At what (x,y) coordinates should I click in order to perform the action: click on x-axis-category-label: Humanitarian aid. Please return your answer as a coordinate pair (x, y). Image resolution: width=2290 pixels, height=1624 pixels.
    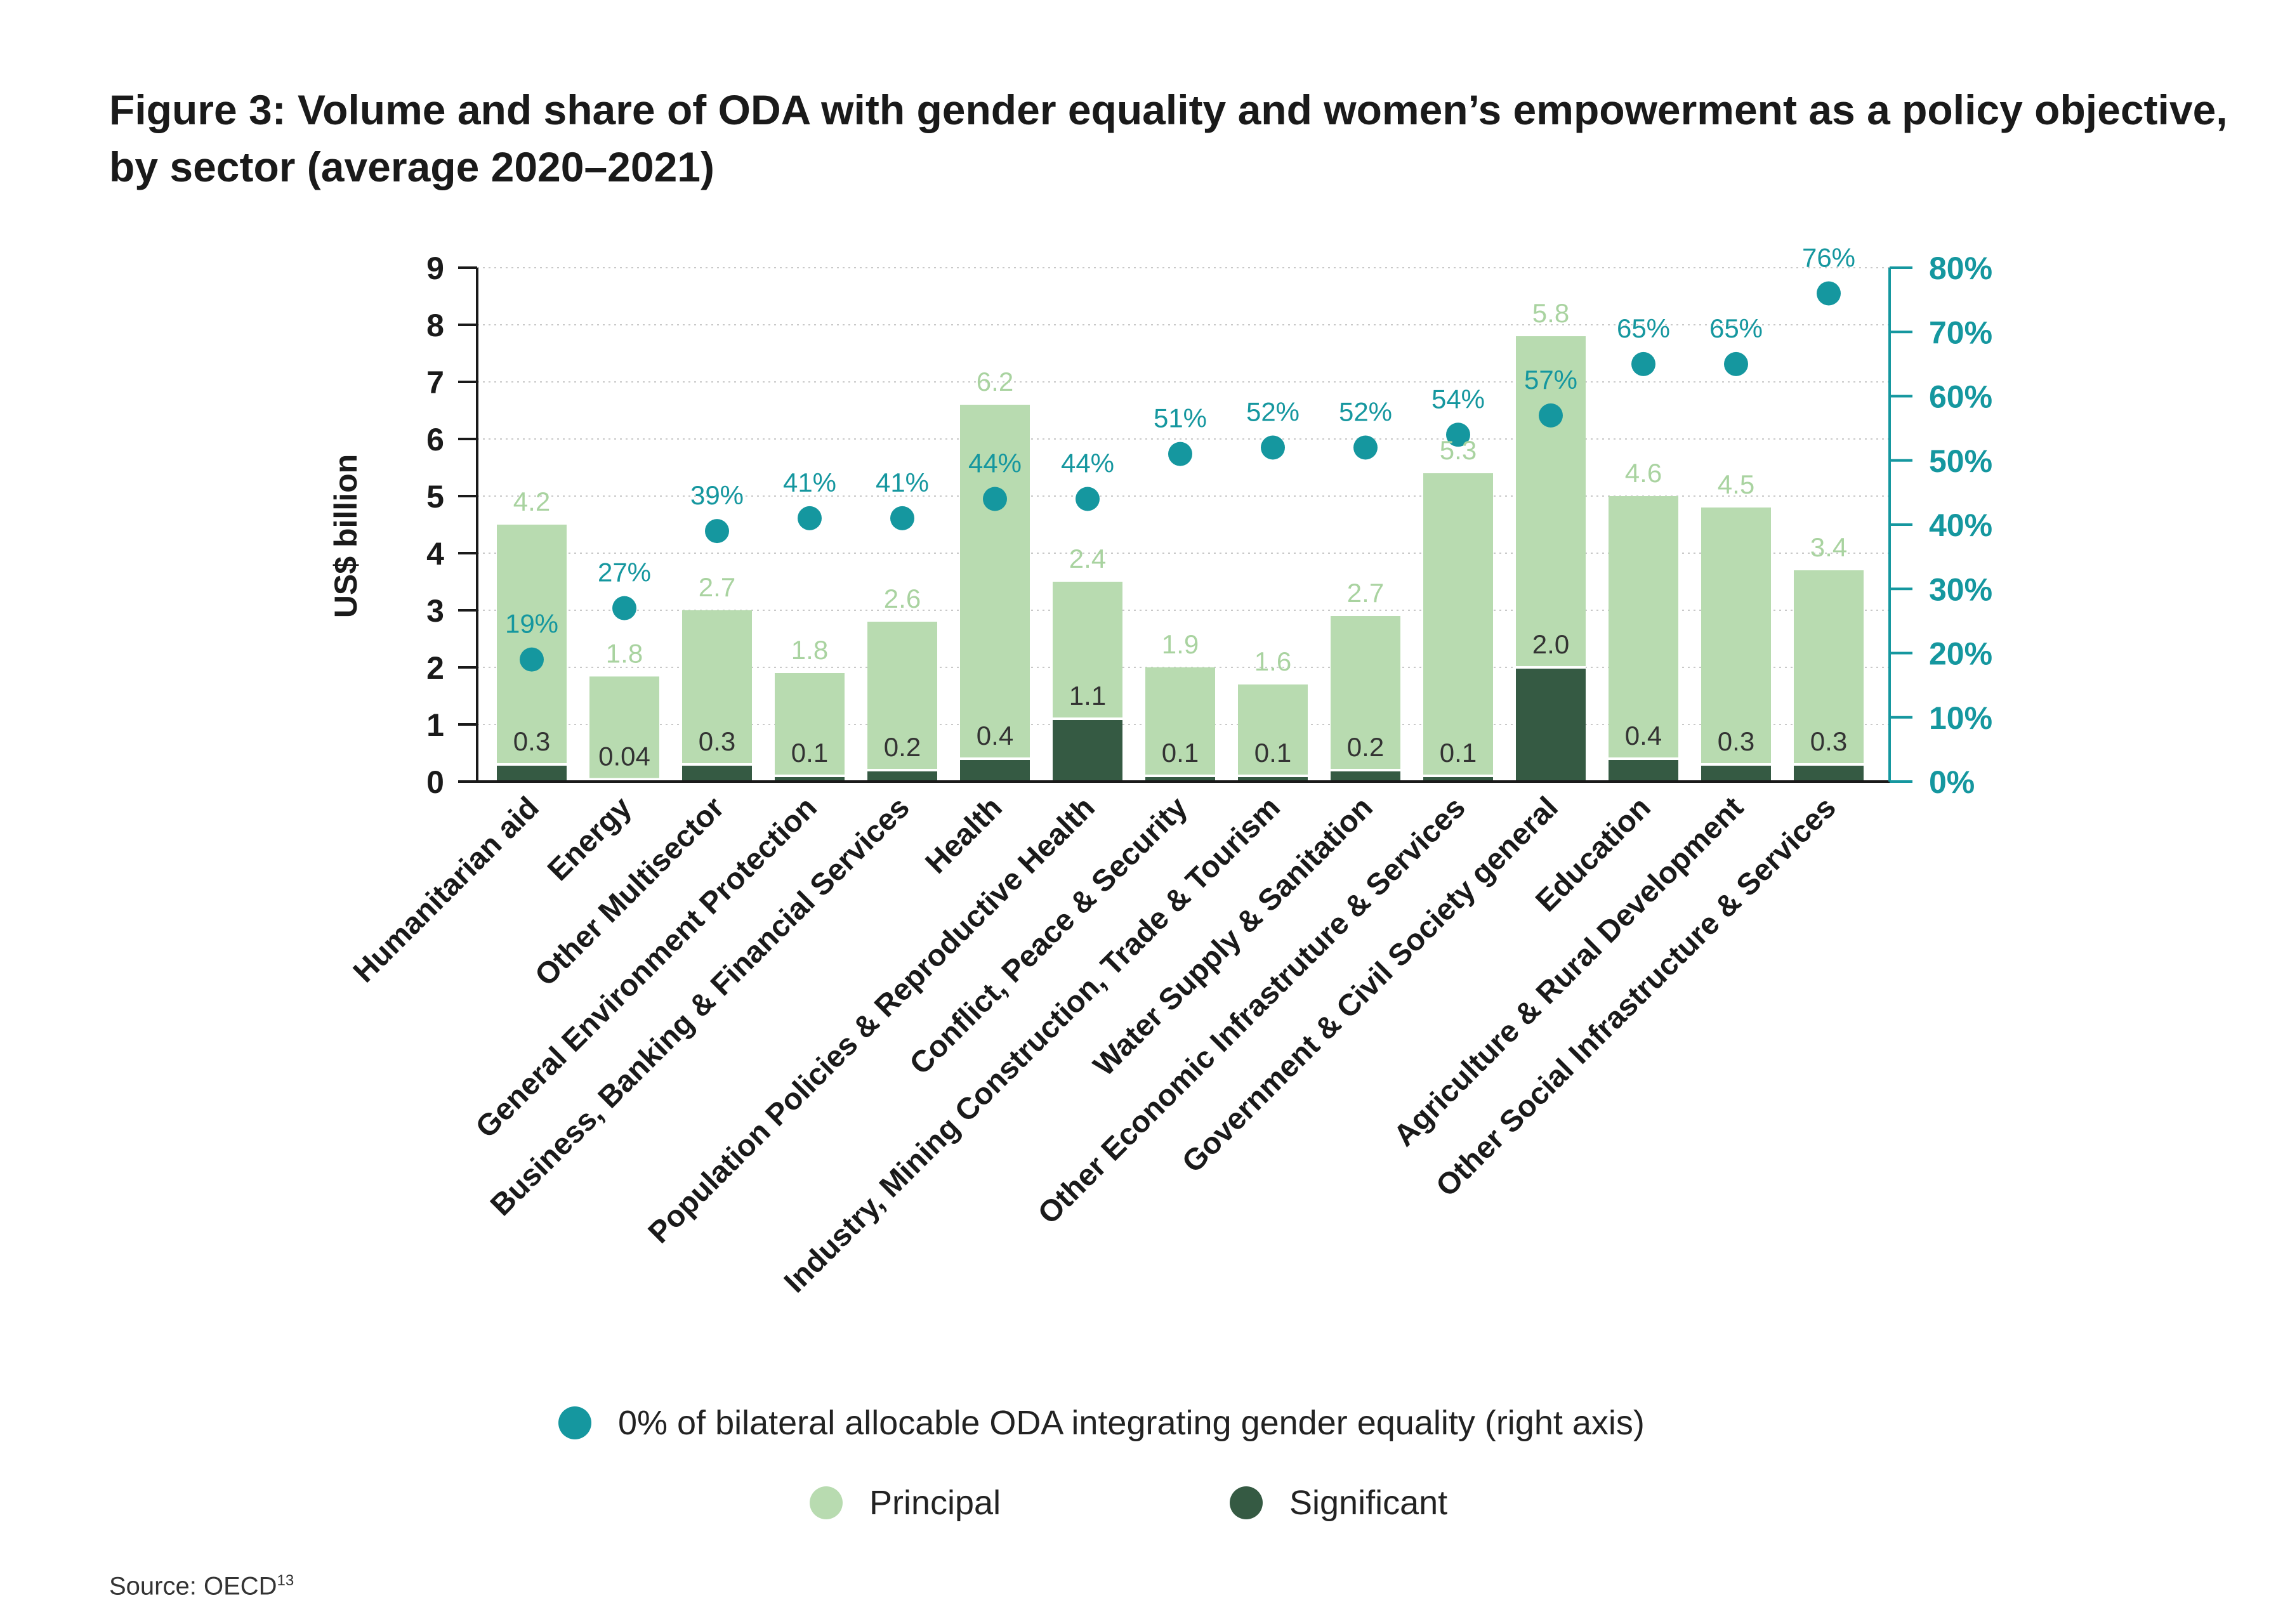
    Looking at the image, I should click on (446, 890).